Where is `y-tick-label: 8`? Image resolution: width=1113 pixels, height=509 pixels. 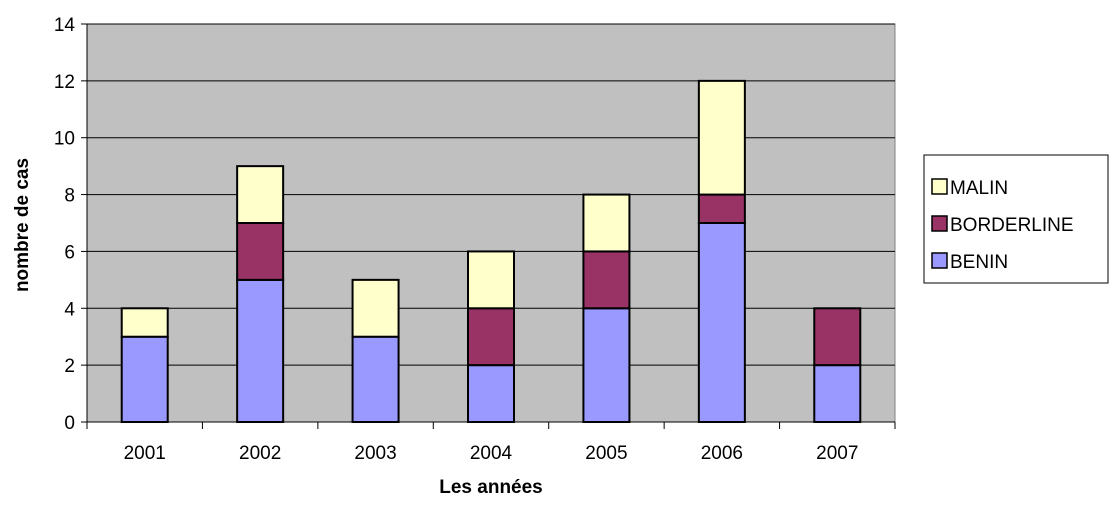 y-tick-label: 8 is located at coordinates (69, 196).